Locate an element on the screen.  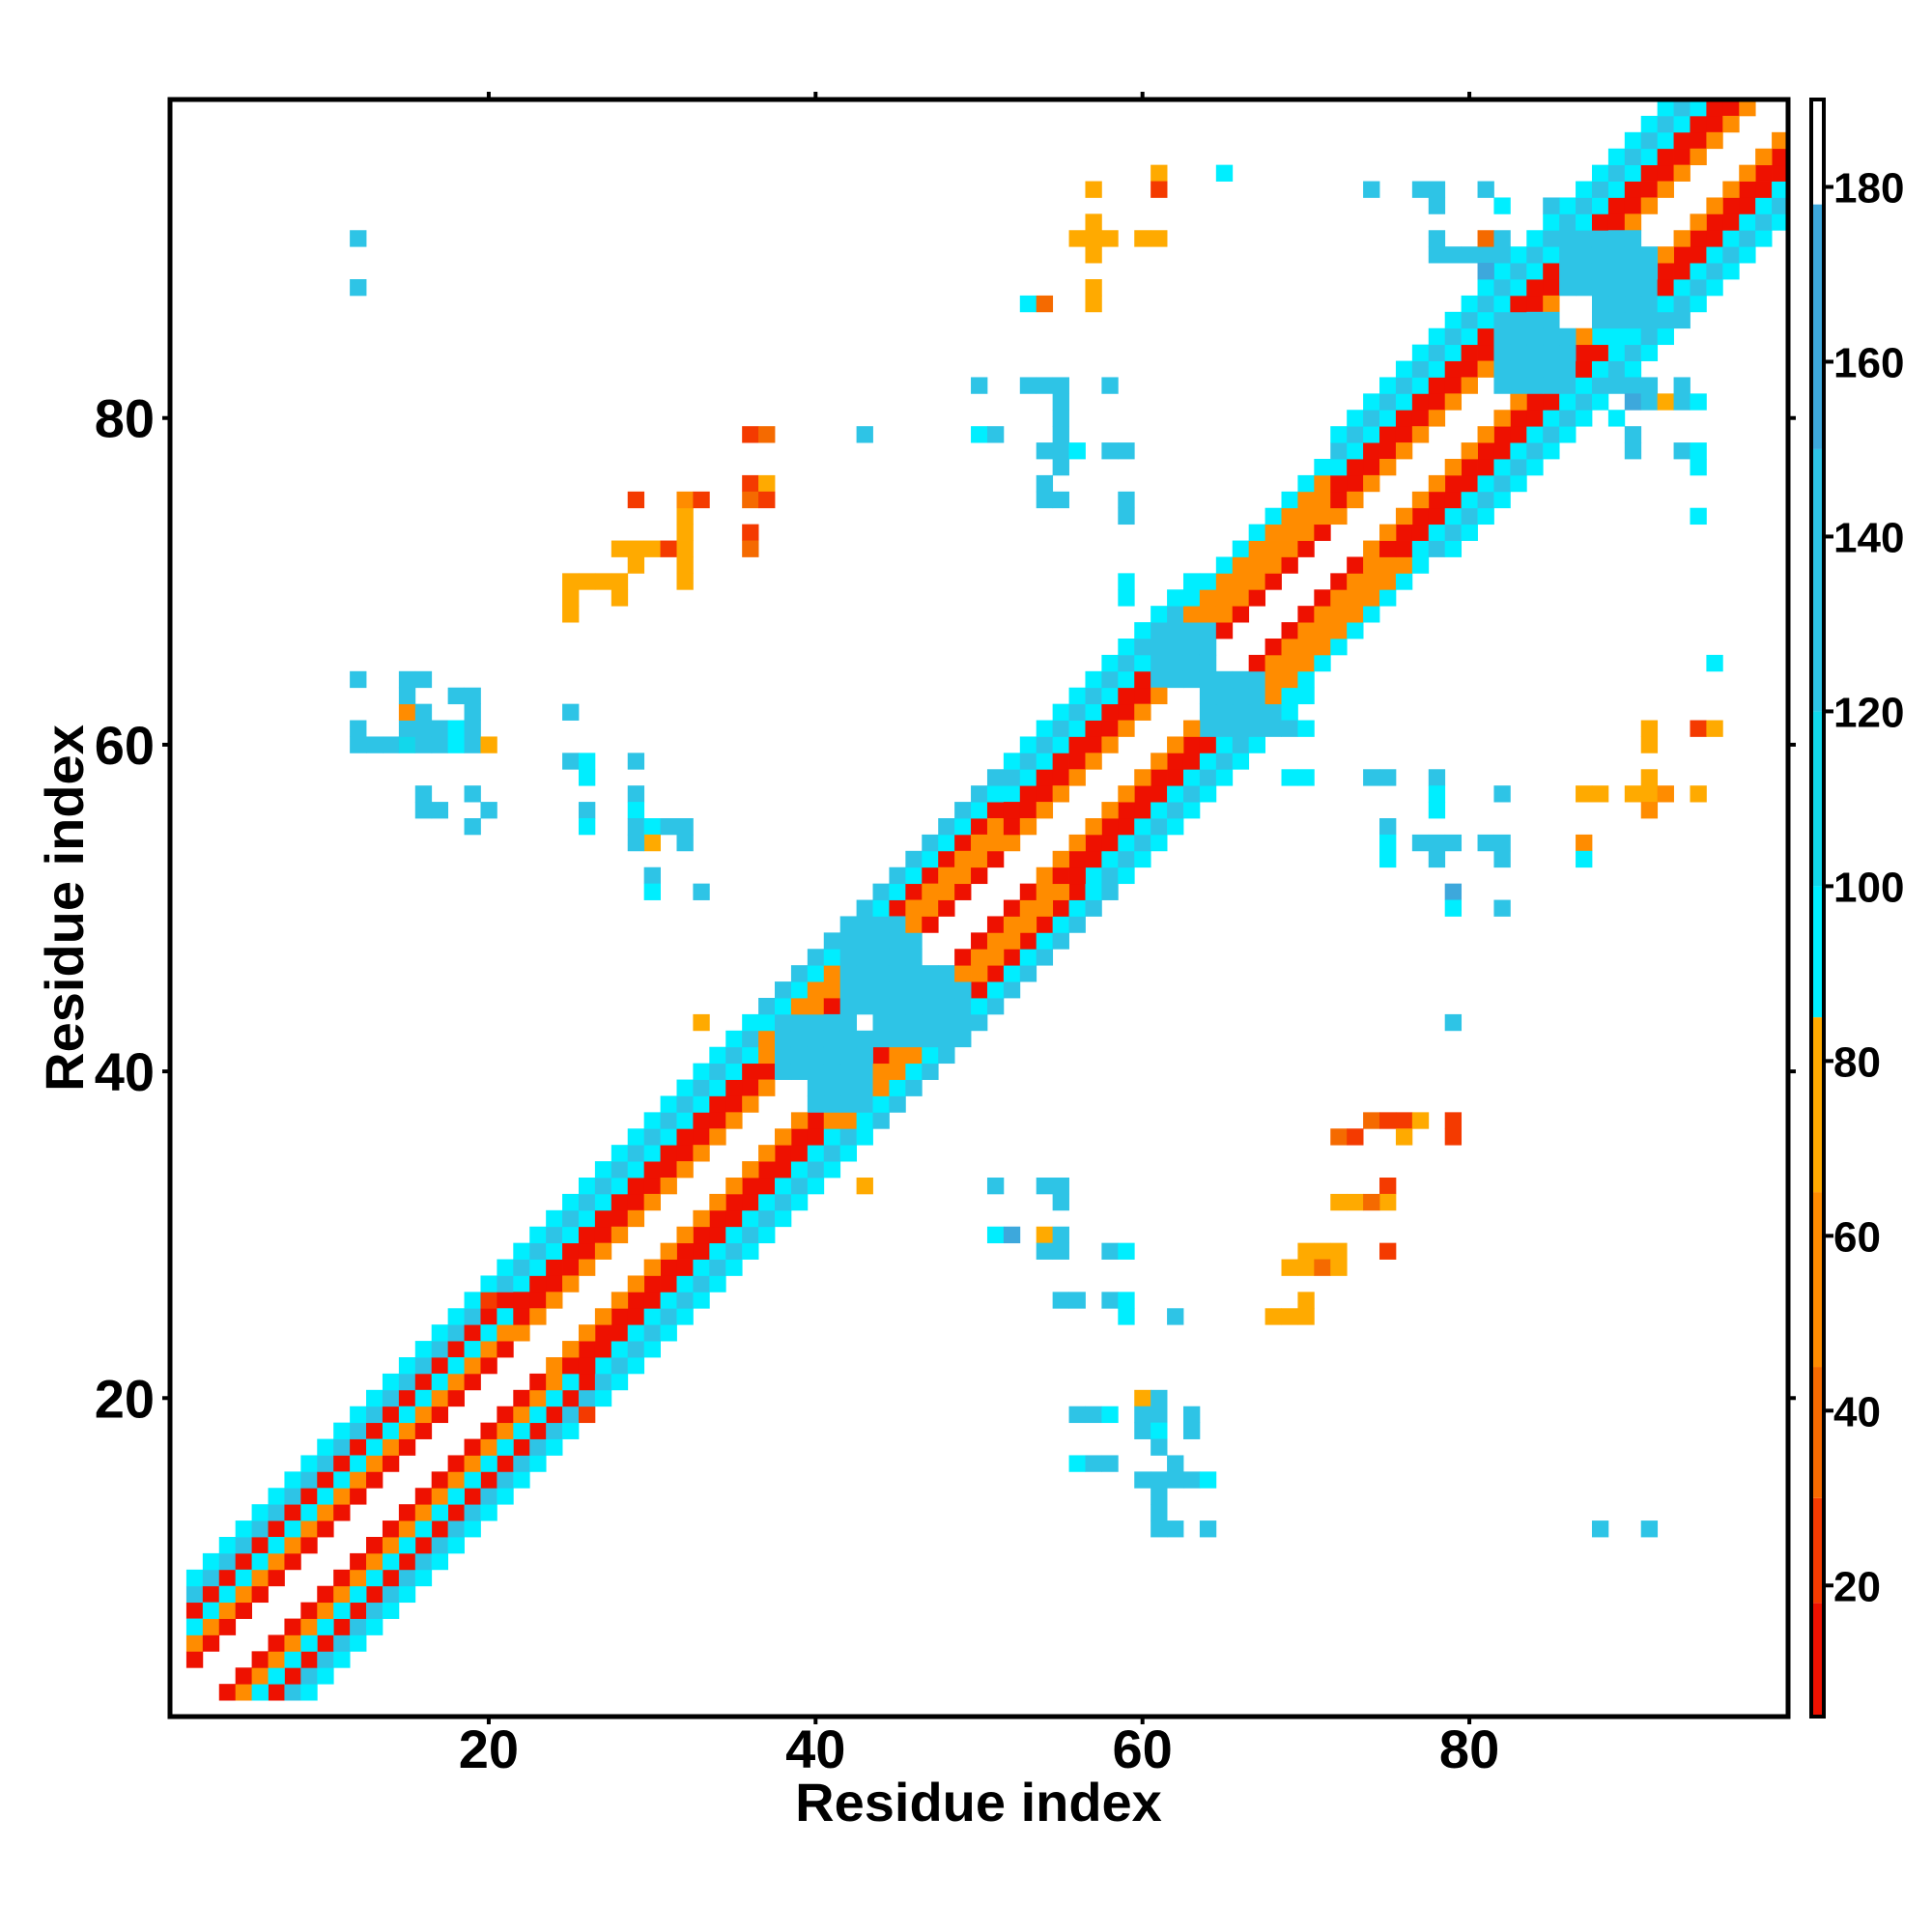
y-tick-label: 20 is located at coordinates (125, 1398).